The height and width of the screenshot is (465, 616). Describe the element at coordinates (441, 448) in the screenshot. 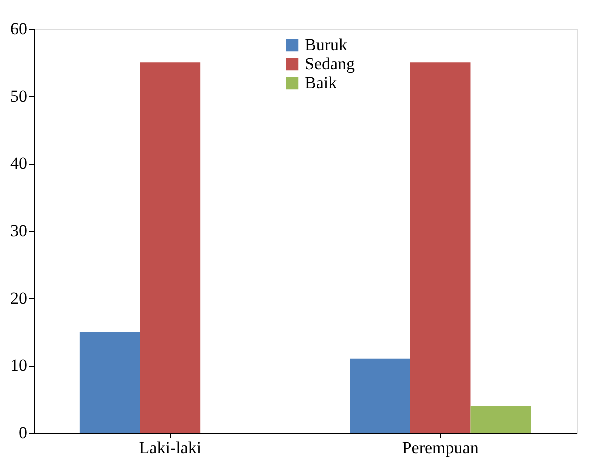

I see `x-tick-label: Perempuan` at that location.